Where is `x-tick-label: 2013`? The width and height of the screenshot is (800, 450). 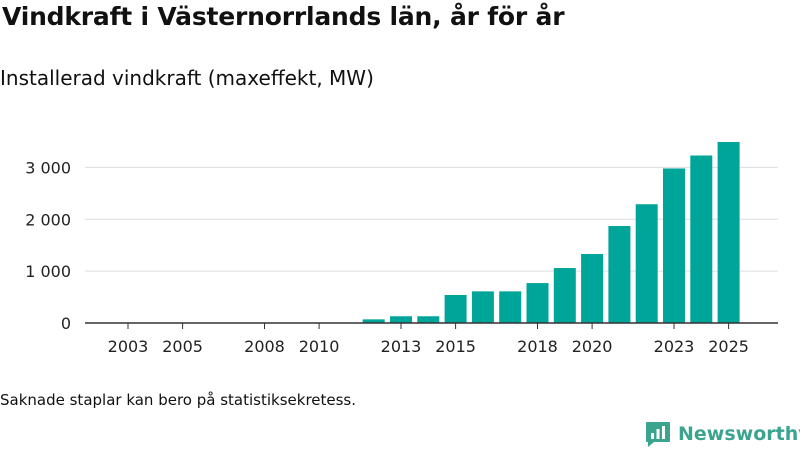
x-tick-label: 2013 is located at coordinates (401, 346).